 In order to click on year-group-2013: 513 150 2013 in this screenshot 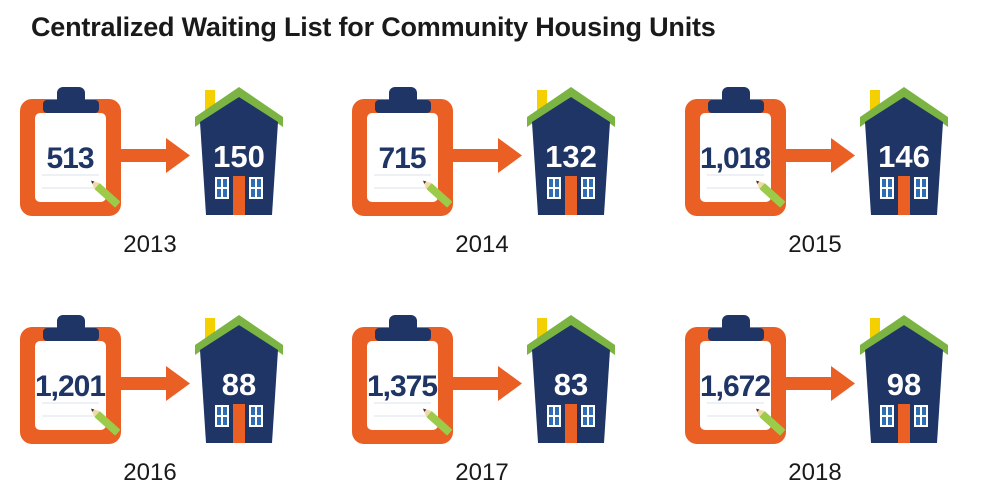, I will do `click(151, 172)`.